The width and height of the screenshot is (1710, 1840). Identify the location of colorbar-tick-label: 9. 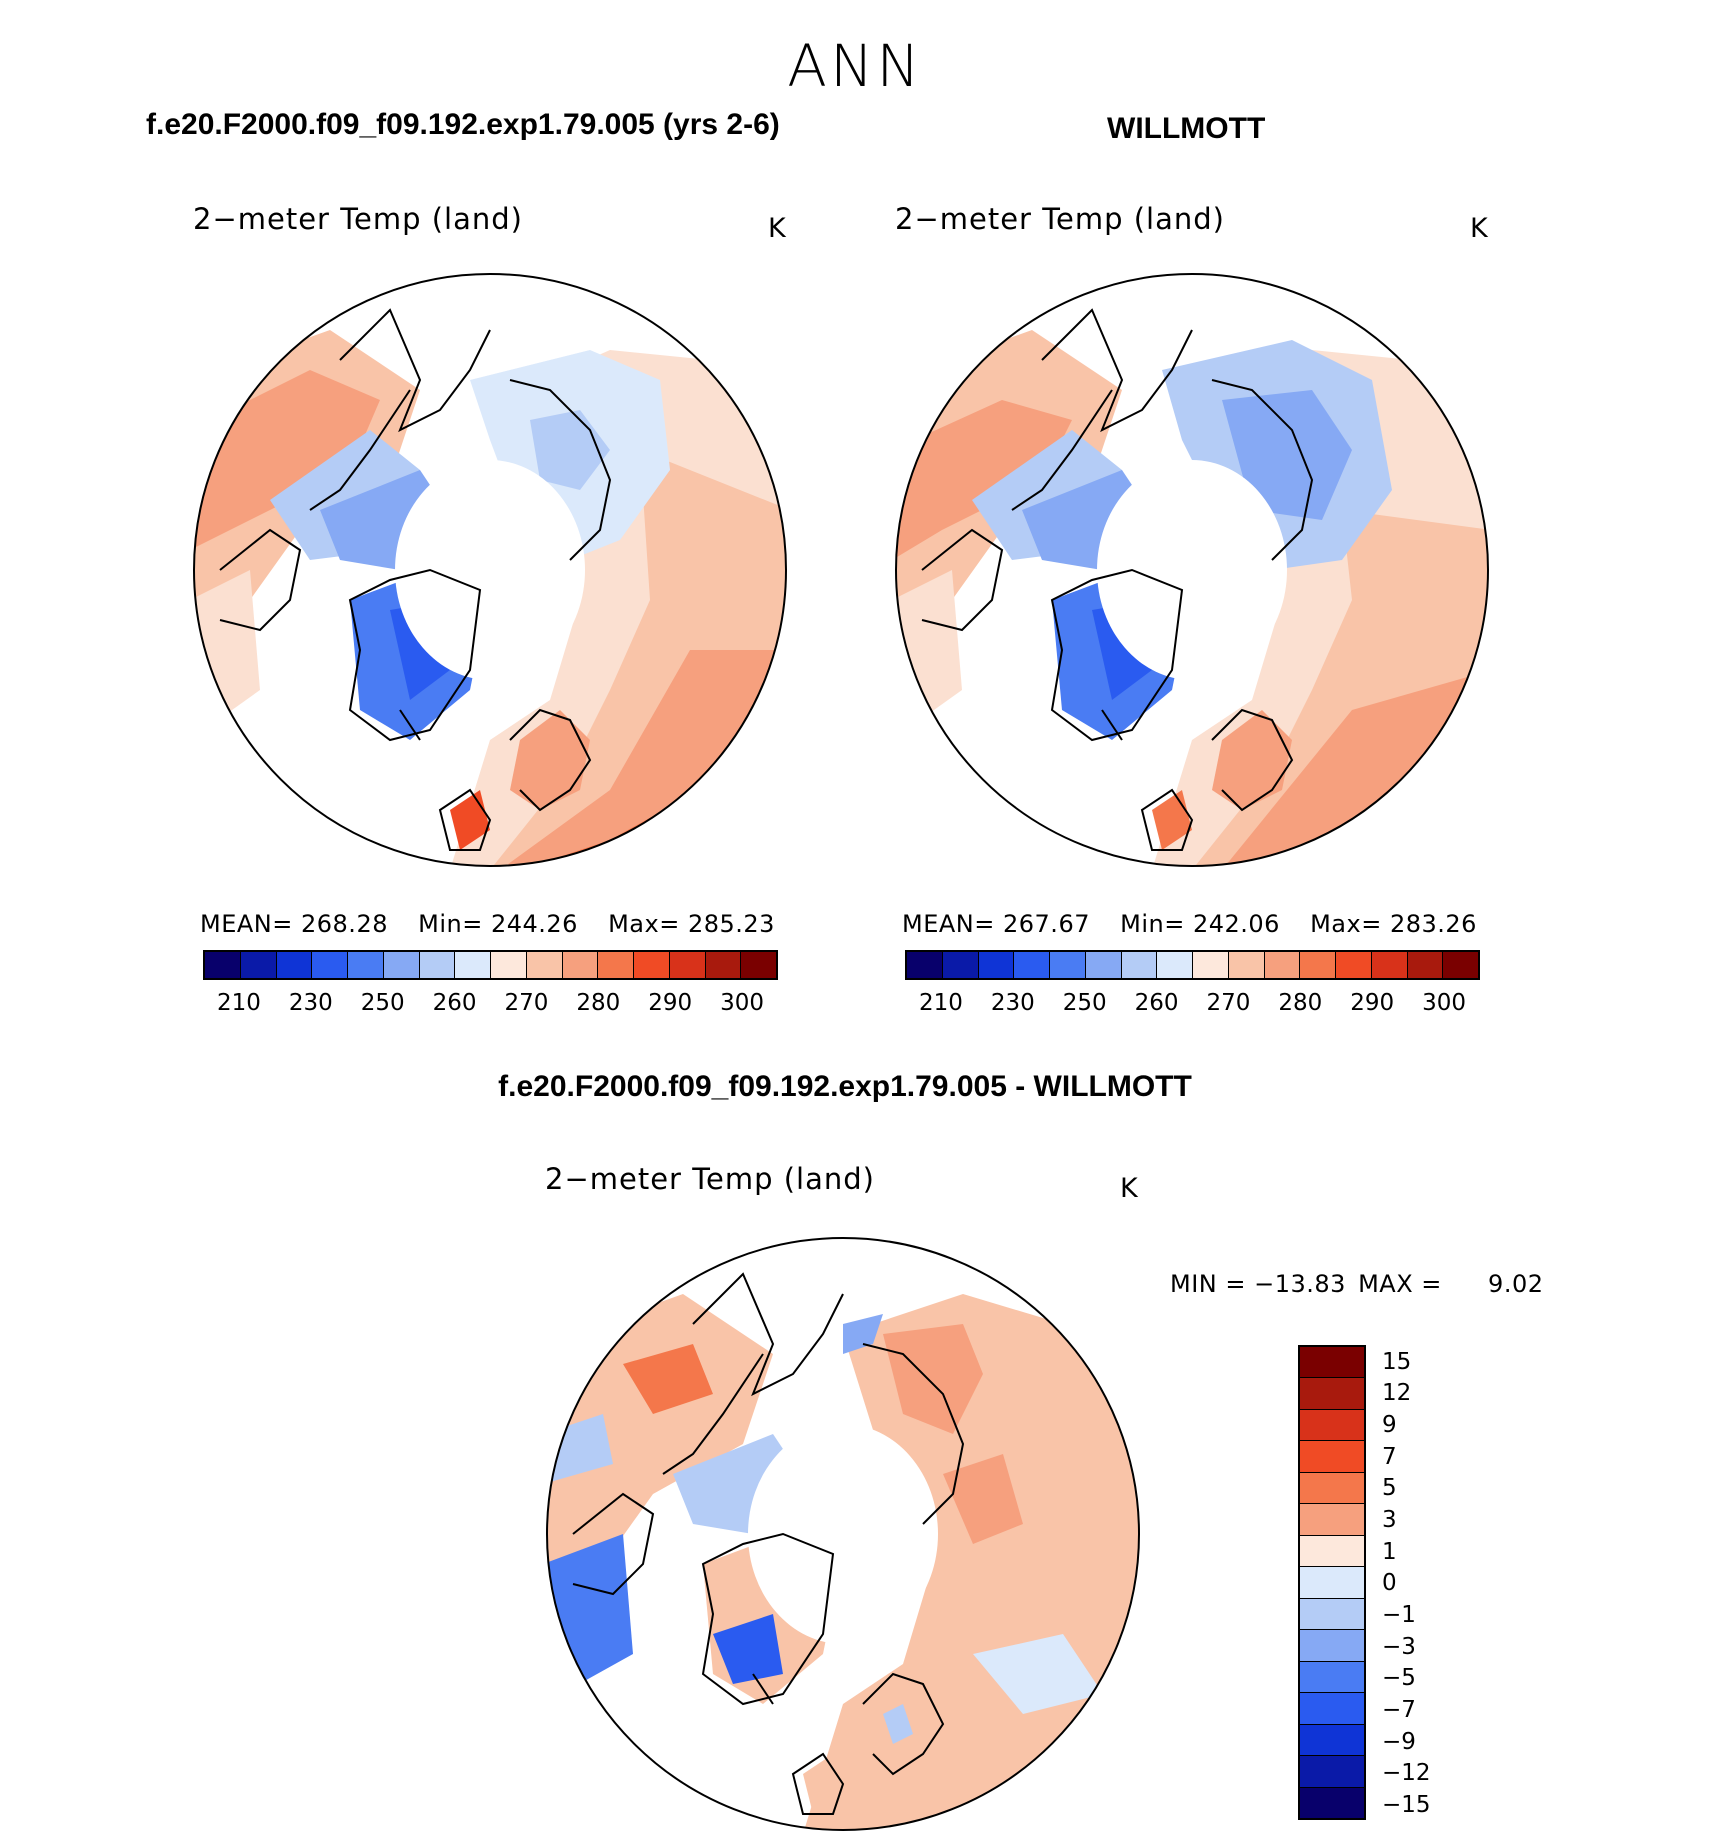
(1389, 1425).